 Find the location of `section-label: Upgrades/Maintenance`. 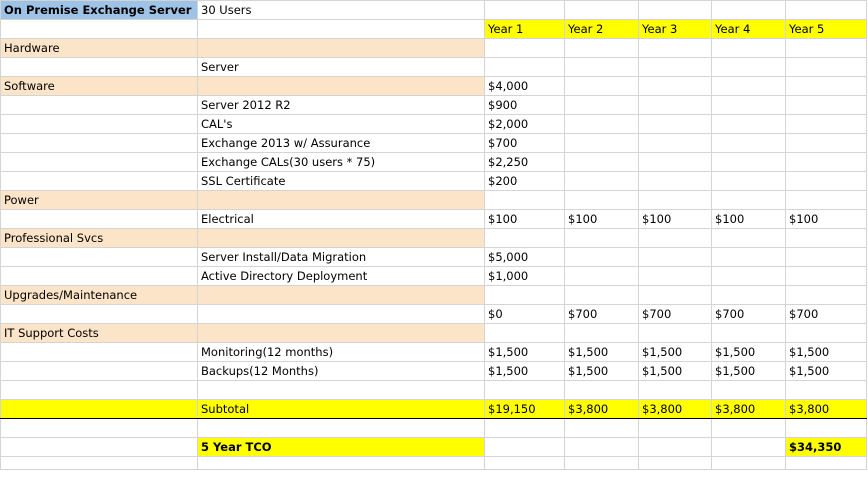

section-label: Upgrades/Maintenance is located at coordinates (99, 295).